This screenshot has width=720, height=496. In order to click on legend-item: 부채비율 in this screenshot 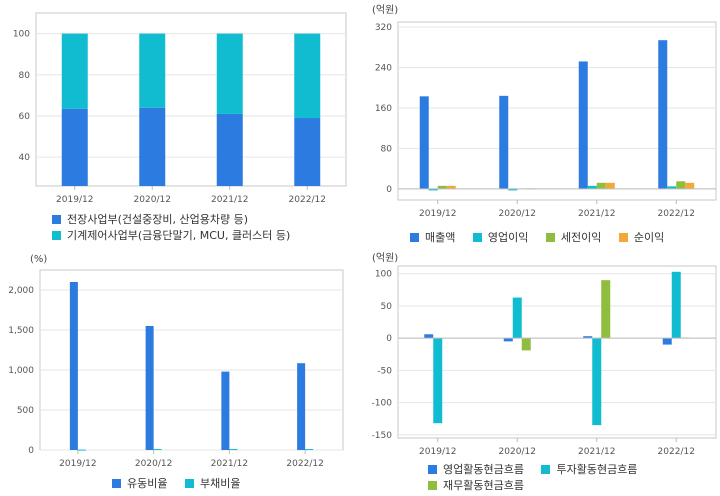, I will do `click(212, 483)`.